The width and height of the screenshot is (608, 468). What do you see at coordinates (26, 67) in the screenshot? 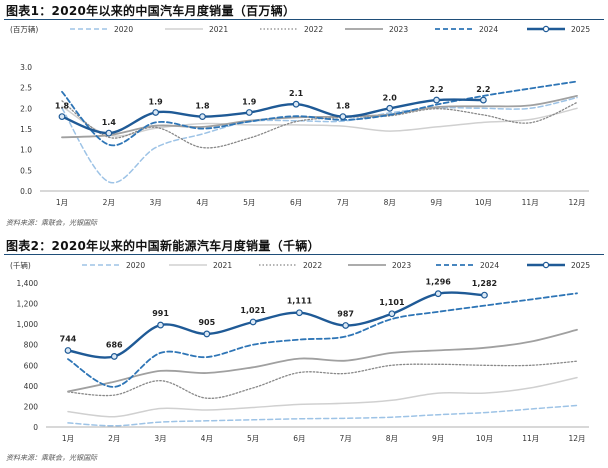
I see `chart1-y-tick: 3.0` at bounding box center [26, 67].